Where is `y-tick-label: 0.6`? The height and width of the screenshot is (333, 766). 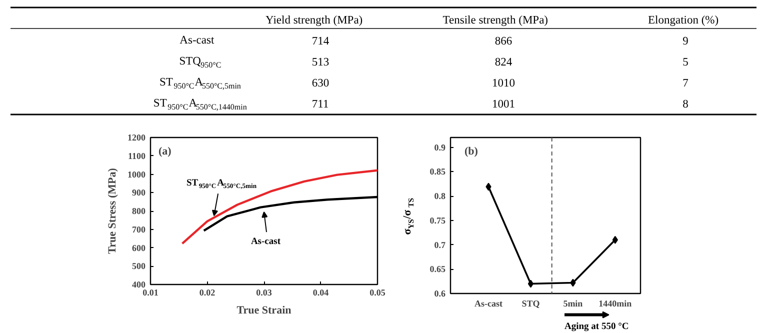
y-tick-label: 0.6 is located at coordinates (440, 293).